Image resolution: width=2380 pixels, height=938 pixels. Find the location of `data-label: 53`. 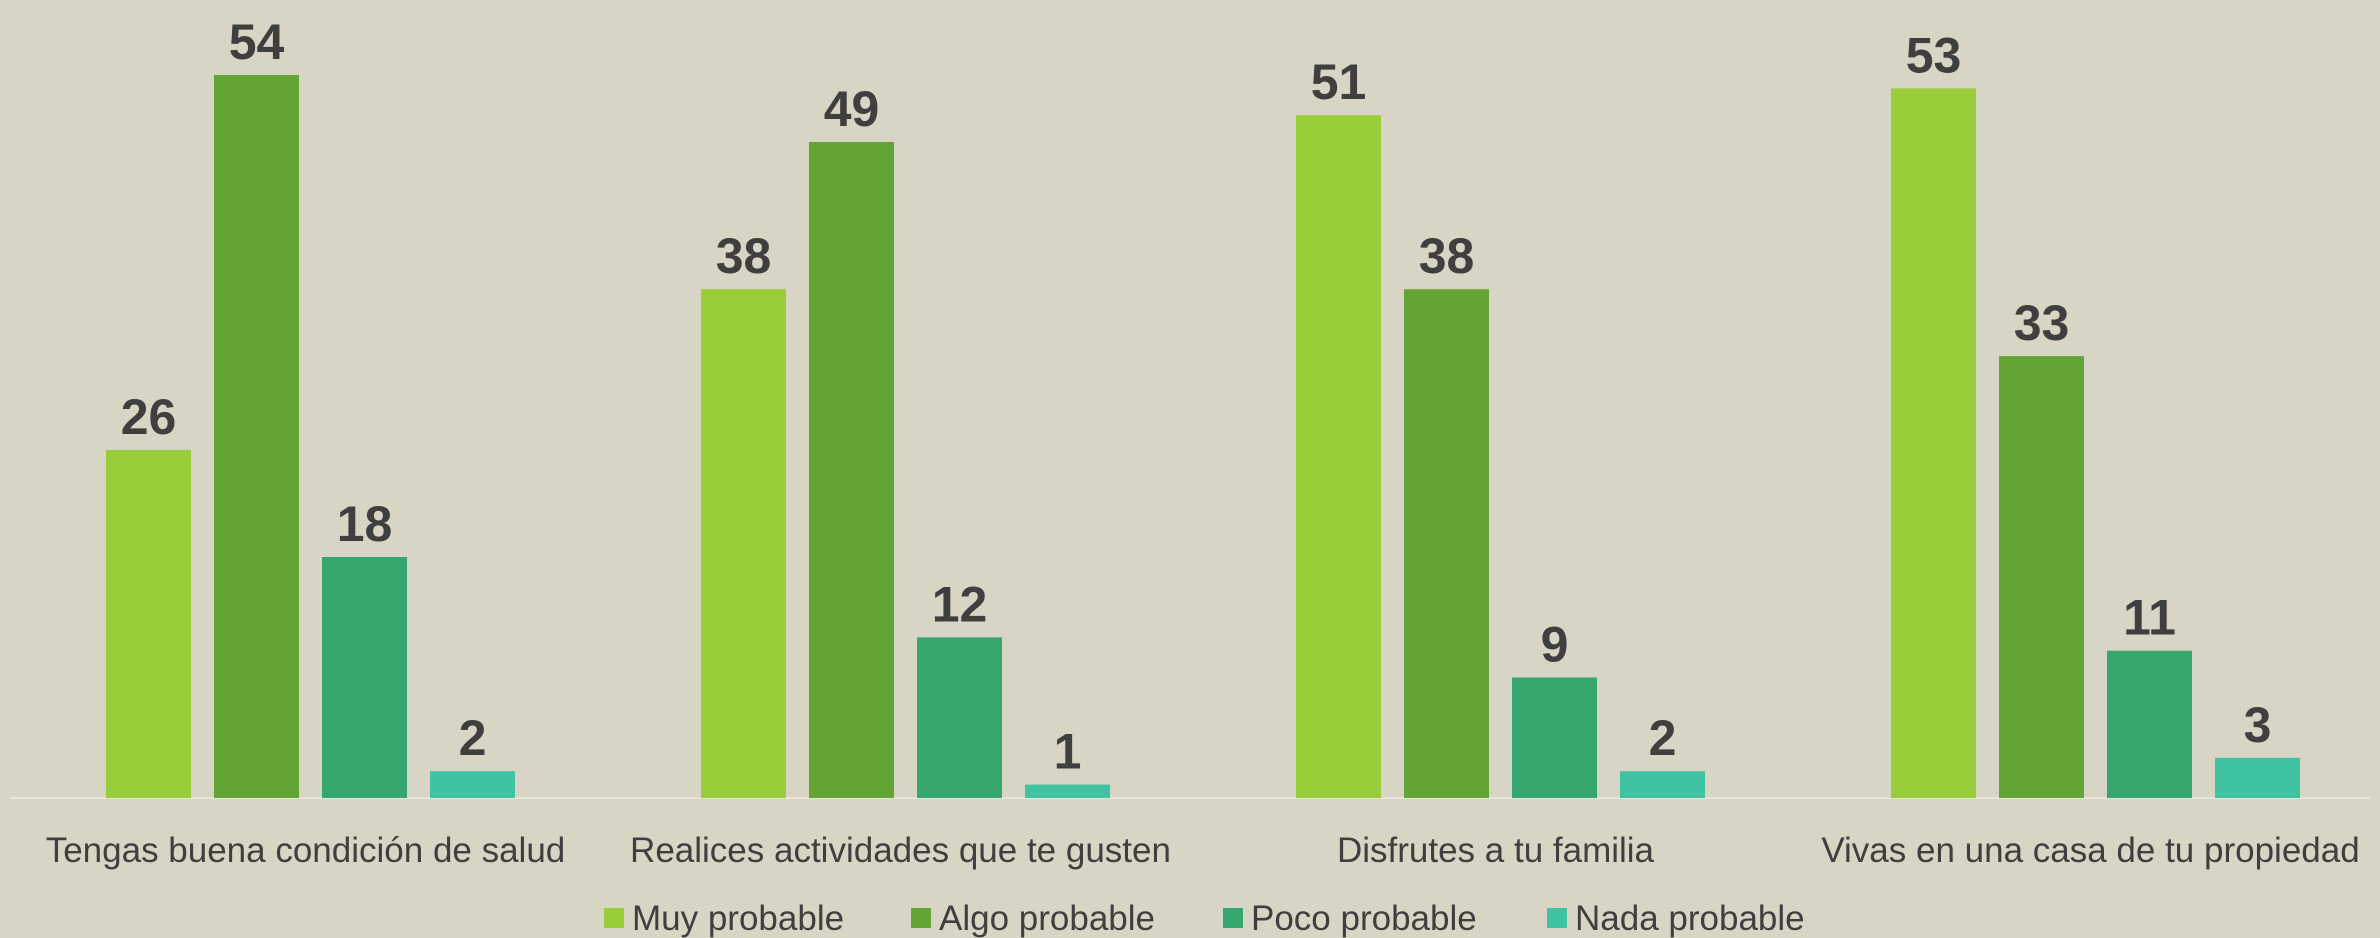

data-label: 53 is located at coordinates (1934, 55).